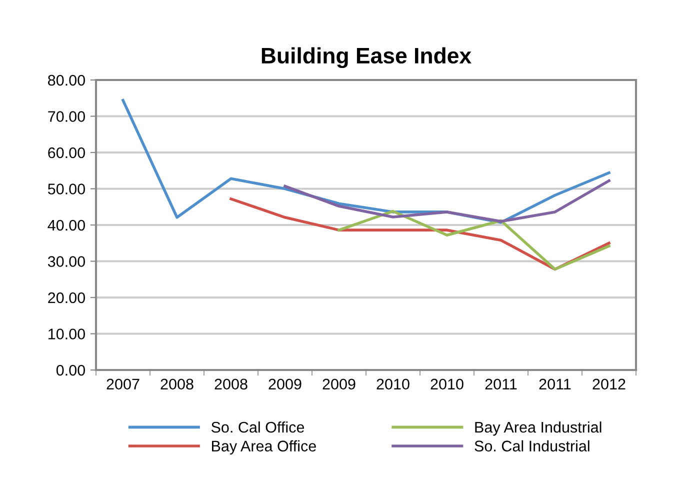 The height and width of the screenshot is (484, 675). I want to click on y-tick-label: 80.00, so click(66, 80).